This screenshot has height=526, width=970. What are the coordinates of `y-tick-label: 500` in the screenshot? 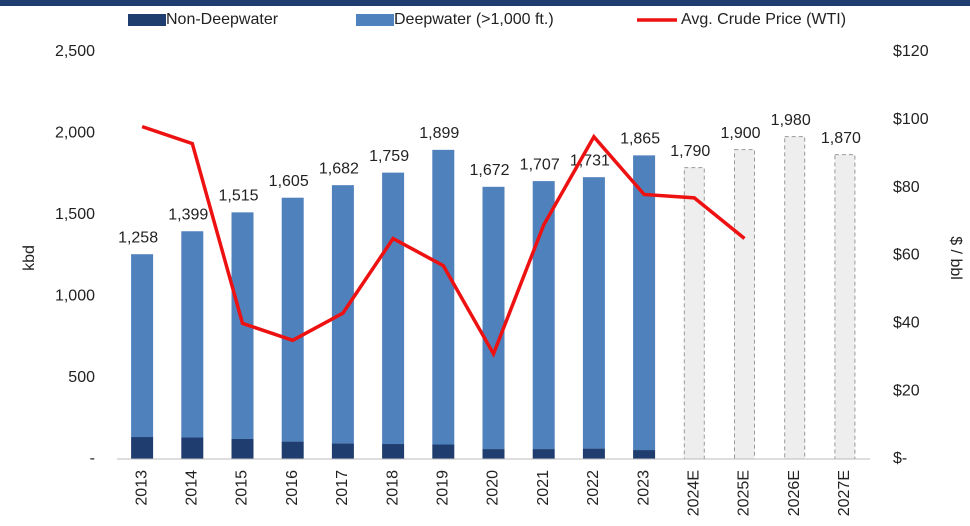 It's located at (81, 377).